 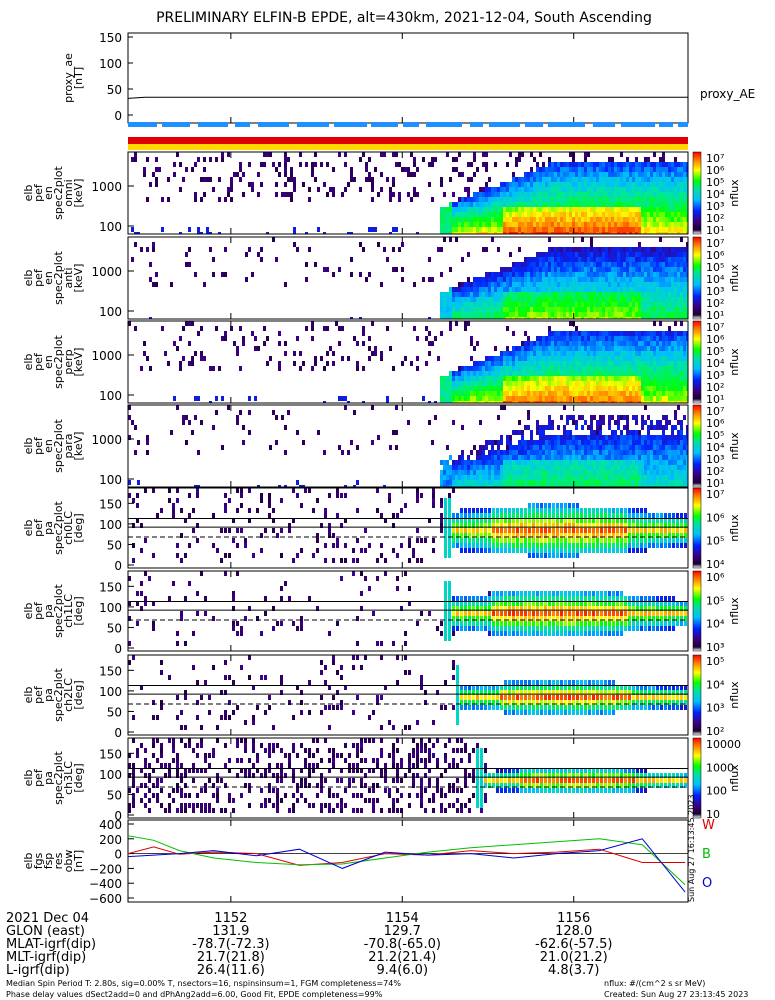 I want to click on colorbar-label: nflux, so click(x=734, y=193).